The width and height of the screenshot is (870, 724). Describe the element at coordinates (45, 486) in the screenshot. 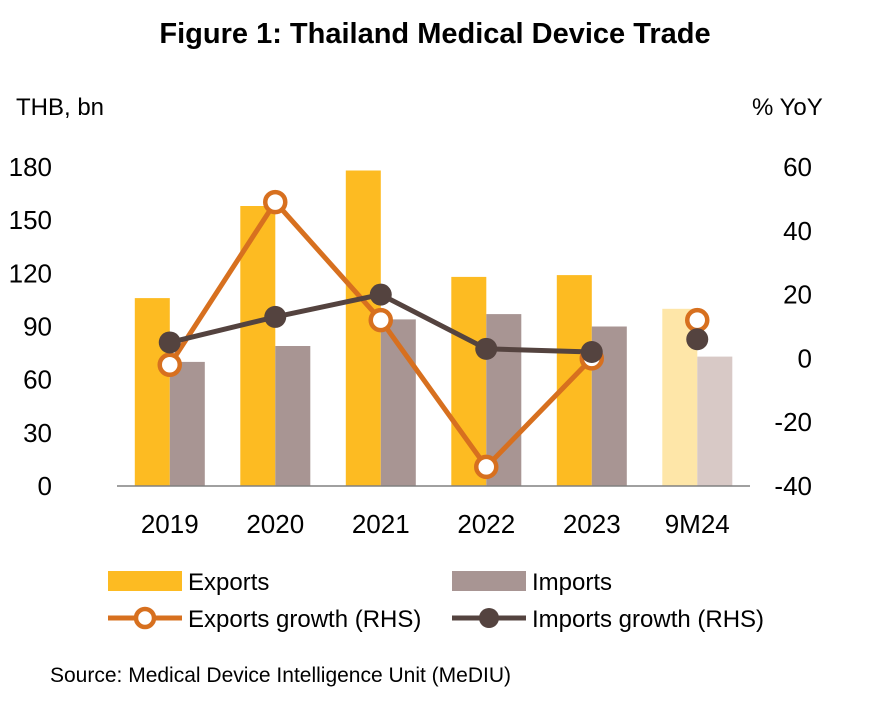

I see `y-left-tick-label: 0` at that location.